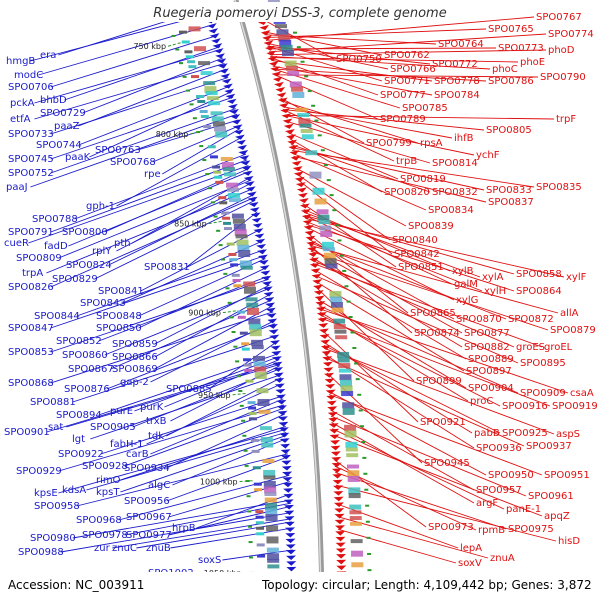  Describe the element at coordinates (189, 389) in the screenshot. I see `minus-gene-label: SPO0885` at that location.